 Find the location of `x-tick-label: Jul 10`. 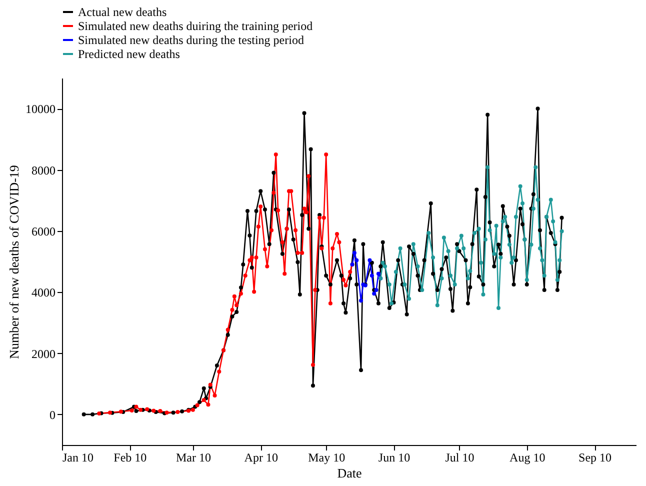

x-tick-label: Jul 10 is located at coordinates (459, 457).